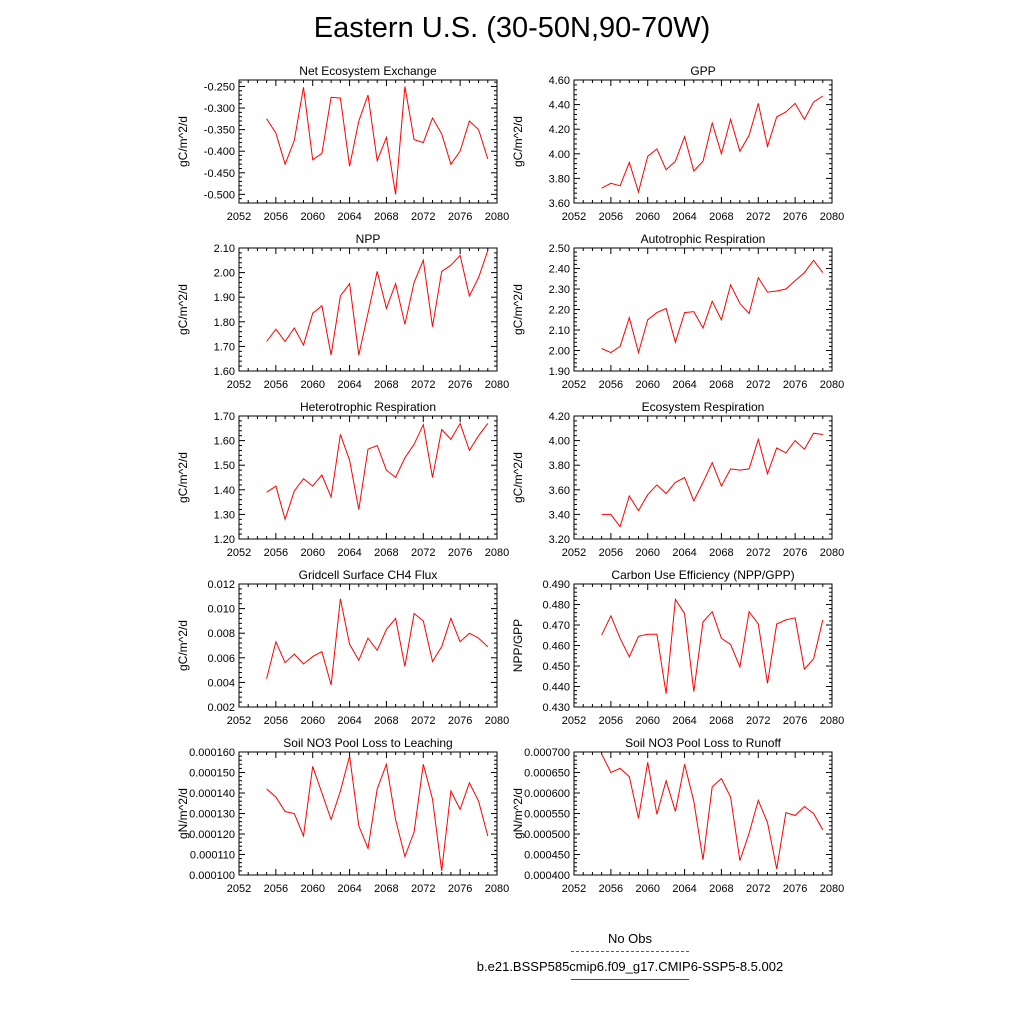 The height and width of the screenshot is (1024, 1024). I want to click on y-tick-label: 0.000110, so click(212, 856).